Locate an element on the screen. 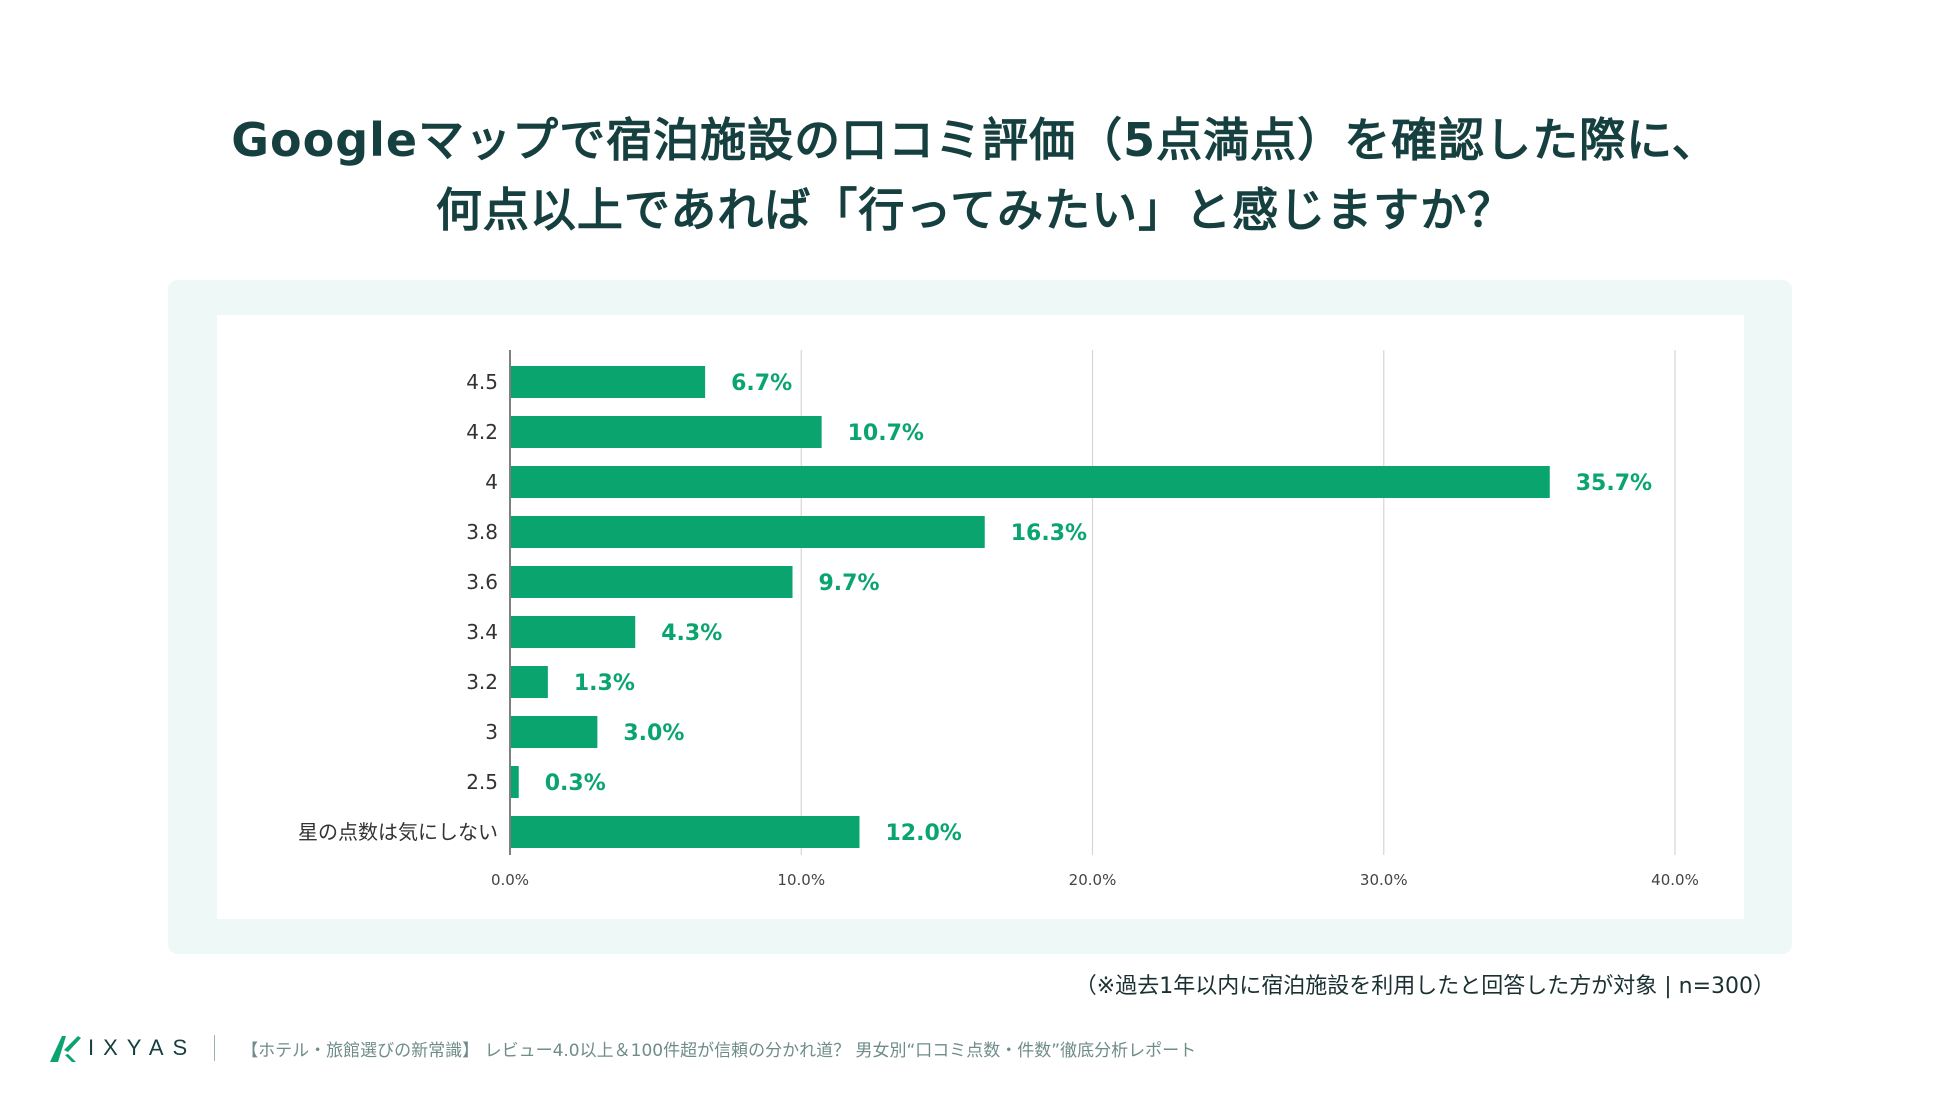  logo-text: IXYAS is located at coordinates (142, 1047).